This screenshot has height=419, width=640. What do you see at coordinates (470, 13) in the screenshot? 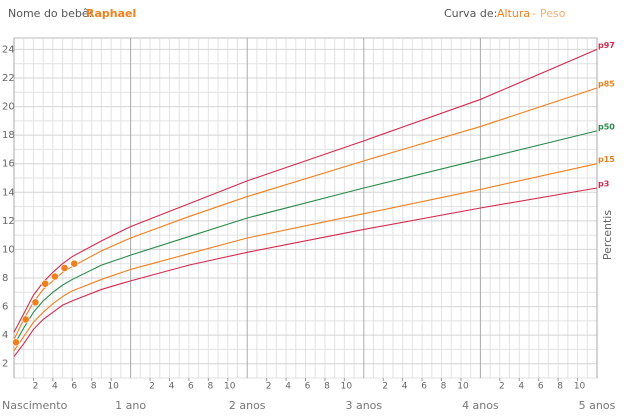
I see `curve-label: Curva de:` at bounding box center [470, 13].